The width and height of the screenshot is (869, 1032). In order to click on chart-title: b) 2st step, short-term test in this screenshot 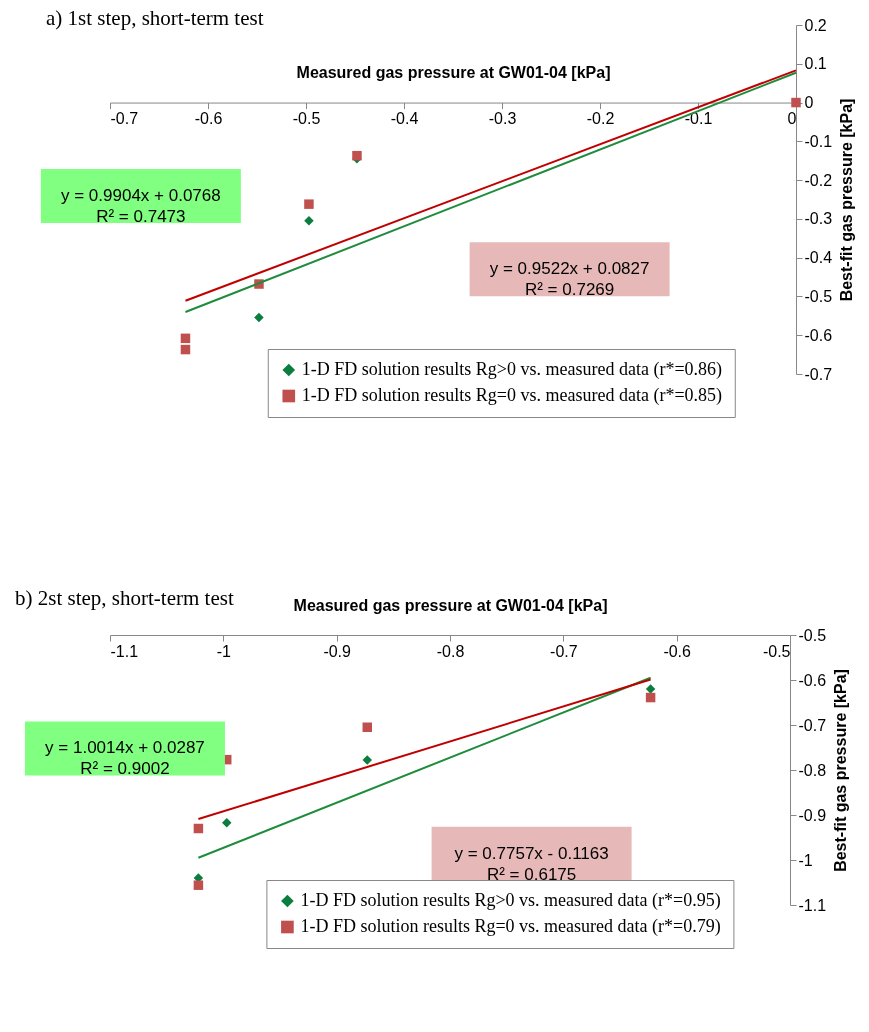, I will do `click(124, 598)`.